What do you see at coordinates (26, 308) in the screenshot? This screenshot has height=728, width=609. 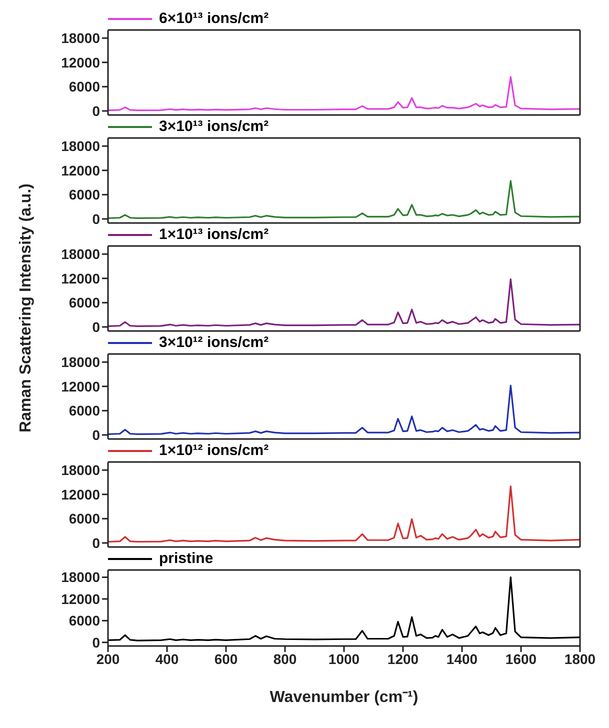 I see `y-axis-title: Raman Scattering Intensity (a.u.)` at bounding box center [26, 308].